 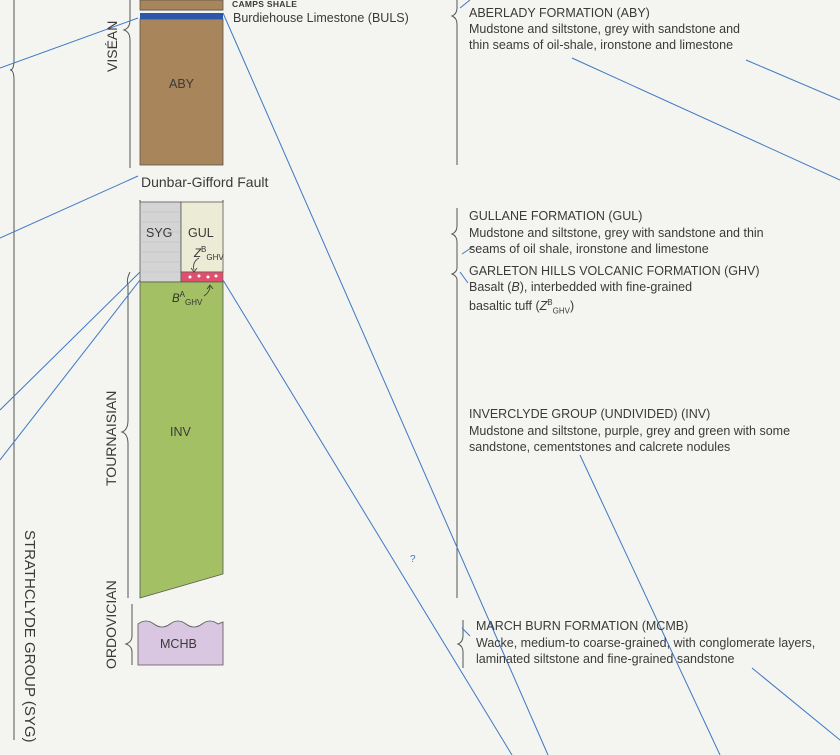 What do you see at coordinates (29, 636) in the screenshot?
I see `strathclyde-group-label: STRATHCLYDE GROUP (SYG)` at bounding box center [29, 636].